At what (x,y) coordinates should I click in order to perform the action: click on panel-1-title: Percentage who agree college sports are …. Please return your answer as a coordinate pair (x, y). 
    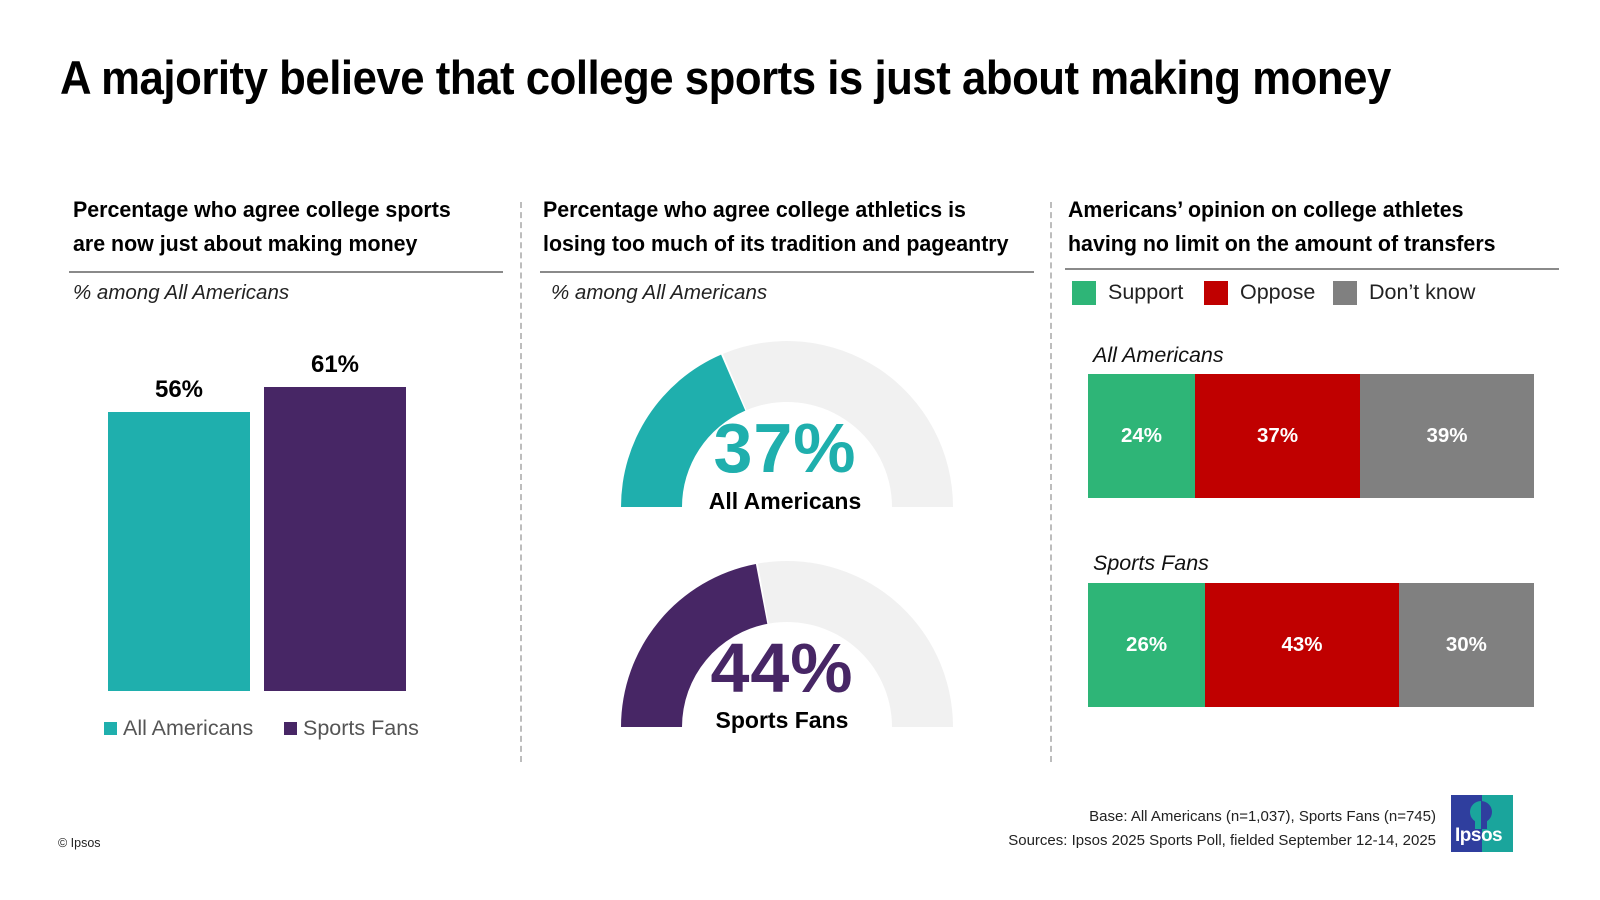
    Looking at the image, I should click on (262, 227).